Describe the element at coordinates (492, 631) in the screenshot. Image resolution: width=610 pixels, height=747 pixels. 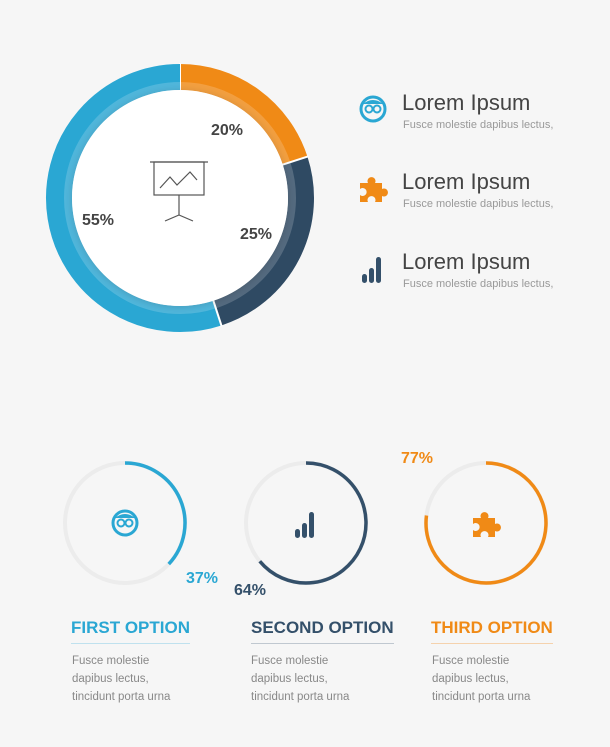
I see `option-title-third: THIRD OPTION` at that location.